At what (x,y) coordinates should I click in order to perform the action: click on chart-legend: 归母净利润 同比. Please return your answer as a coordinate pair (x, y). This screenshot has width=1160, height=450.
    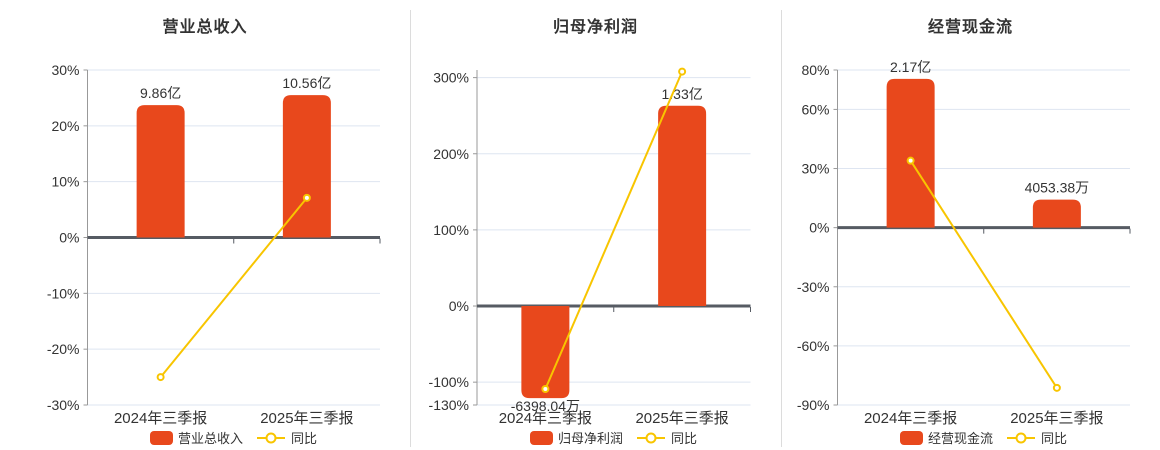
    Looking at the image, I should click on (613, 437).